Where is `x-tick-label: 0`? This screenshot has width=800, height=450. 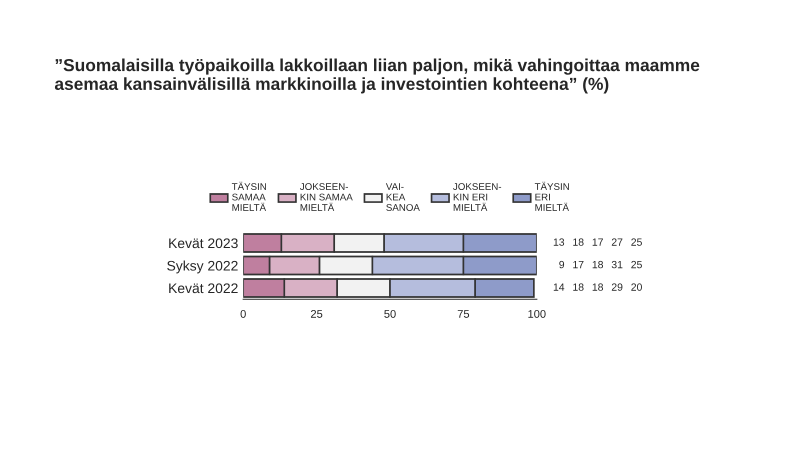
x-tick-label: 0 is located at coordinates (243, 314).